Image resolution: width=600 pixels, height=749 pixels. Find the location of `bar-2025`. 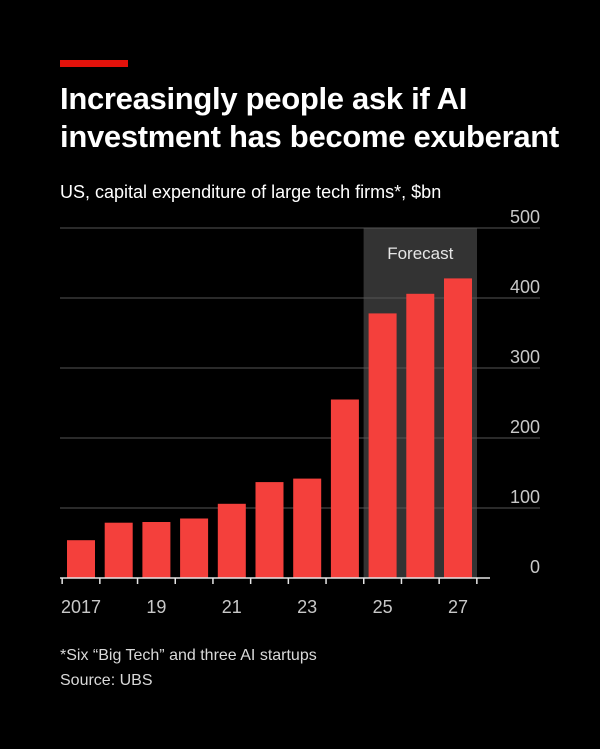

bar-2025 is located at coordinates (382, 445).